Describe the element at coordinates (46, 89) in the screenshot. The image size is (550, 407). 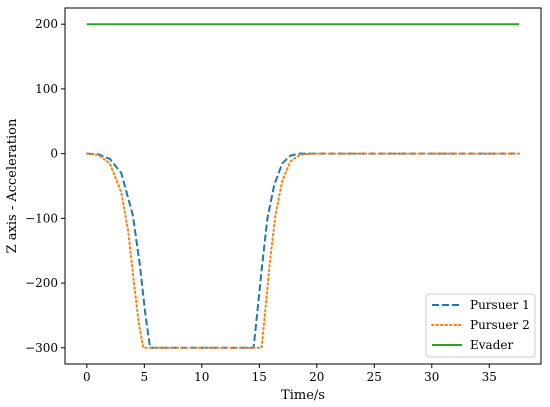
I see `y-tick-label: 100` at that location.